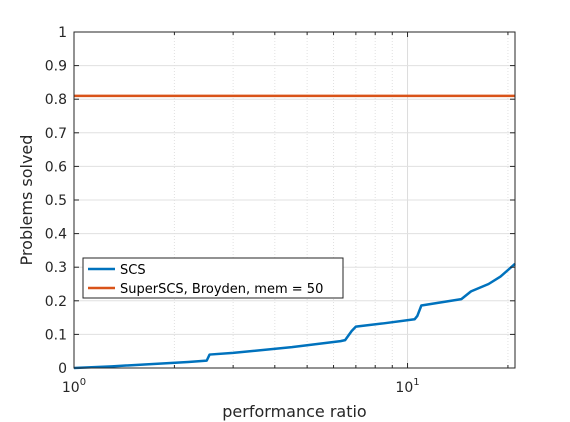 The height and width of the screenshot is (422, 570). What do you see at coordinates (56, 268) in the screenshot?
I see `y-tick-label: 0.3` at bounding box center [56, 268].